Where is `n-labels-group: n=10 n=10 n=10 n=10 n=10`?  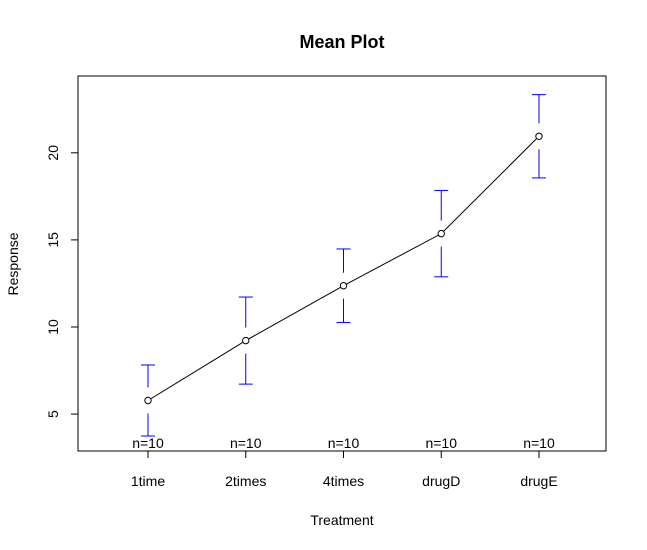 n-labels-group: n=10 n=10 n=10 n=10 n=10 is located at coordinates (343, 443).